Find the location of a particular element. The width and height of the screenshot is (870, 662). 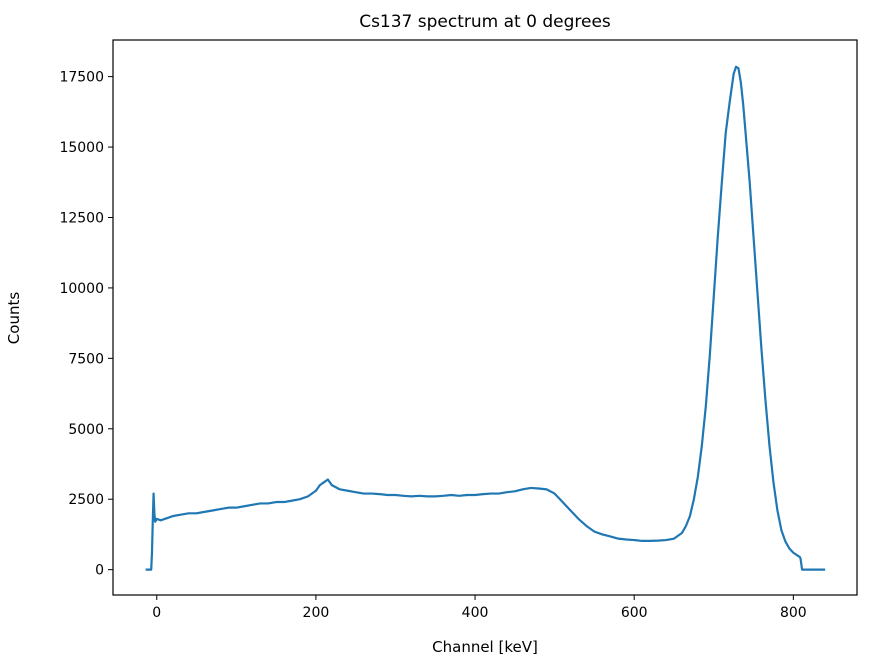

x-tick-label: 200 is located at coordinates (316, 613).